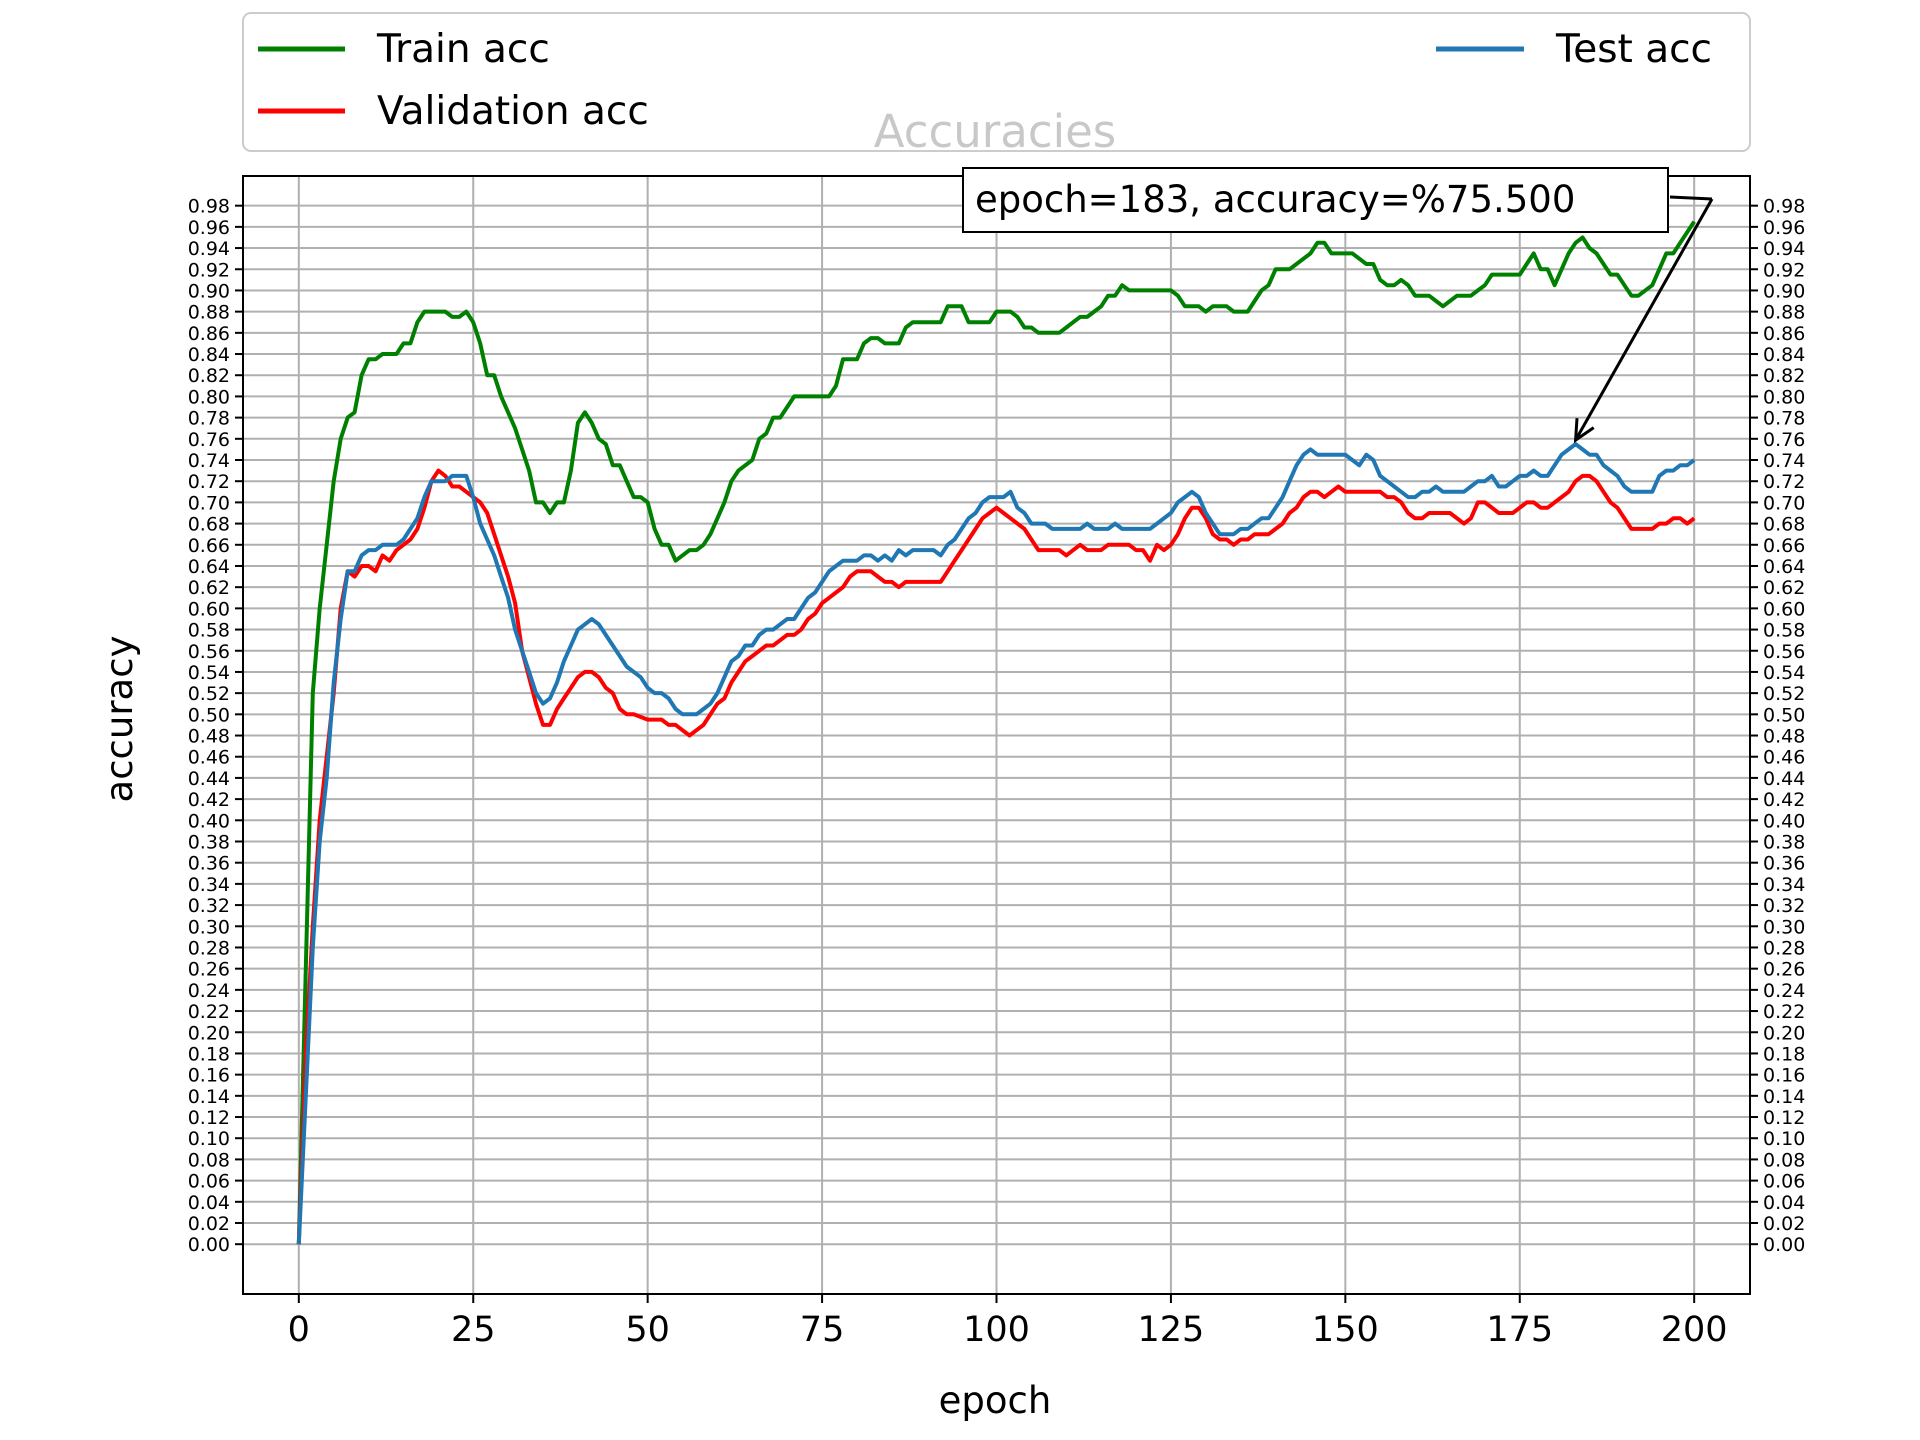  What do you see at coordinates (1784, 503) in the screenshot?
I see `y-tick-label-right: 0.70` at bounding box center [1784, 503].